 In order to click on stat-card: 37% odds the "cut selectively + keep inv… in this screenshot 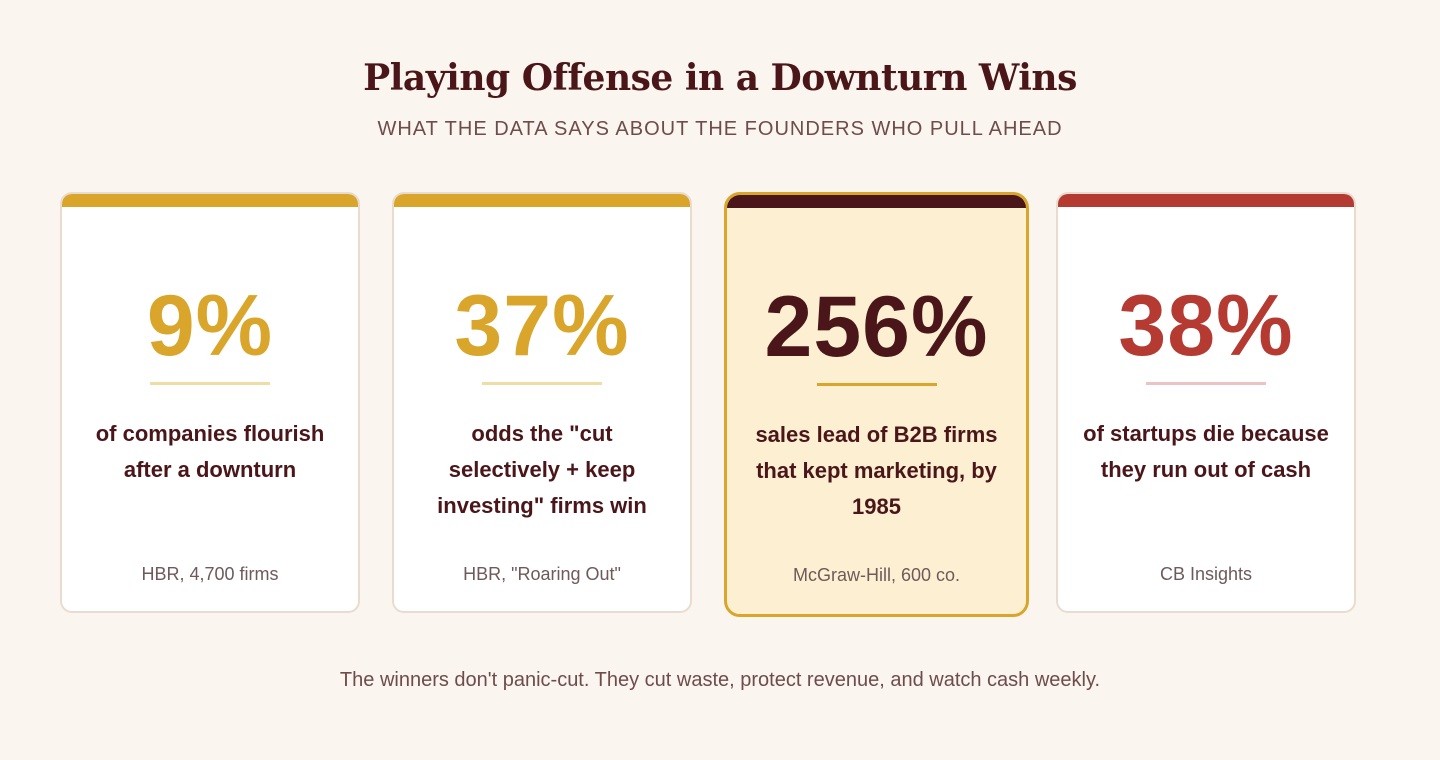, I will do `click(542, 402)`.